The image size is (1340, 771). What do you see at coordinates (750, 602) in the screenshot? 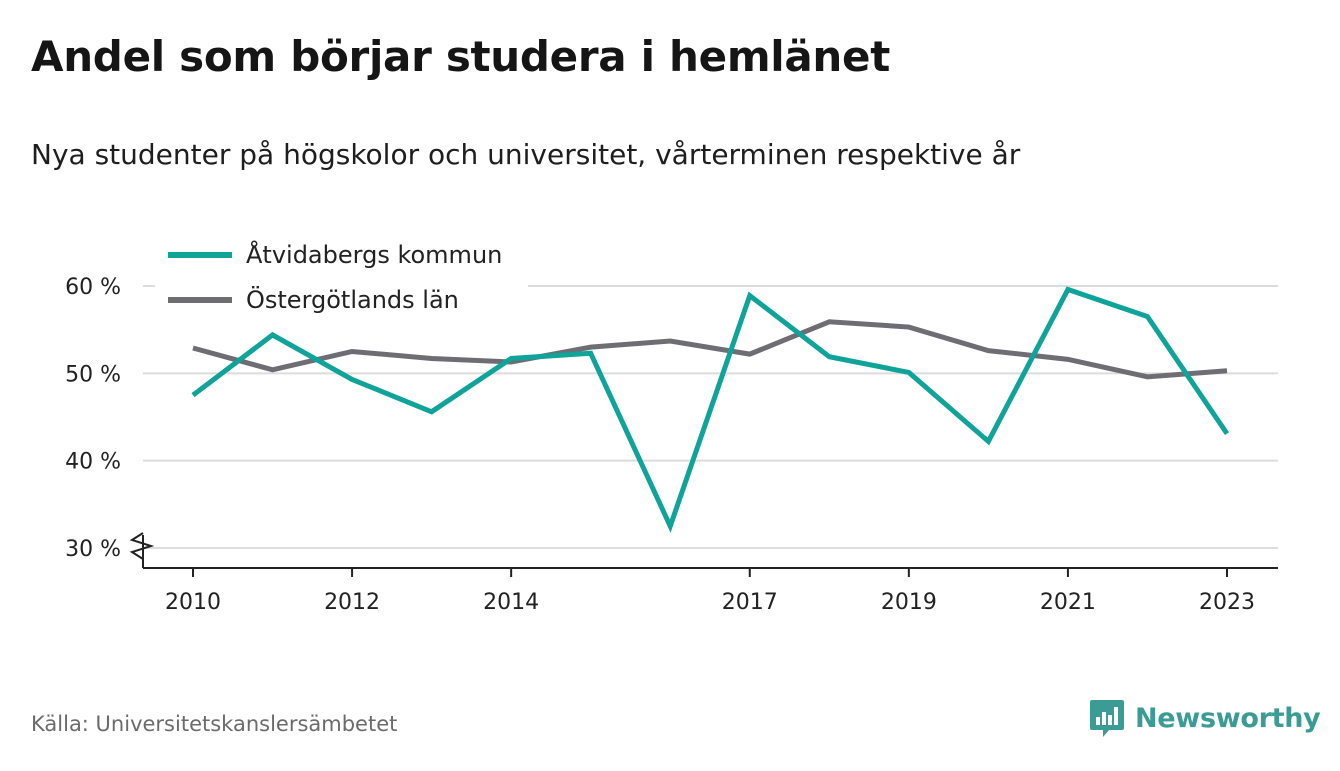
I see `x-tick-label: 2017` at bounding box center [750, 602].